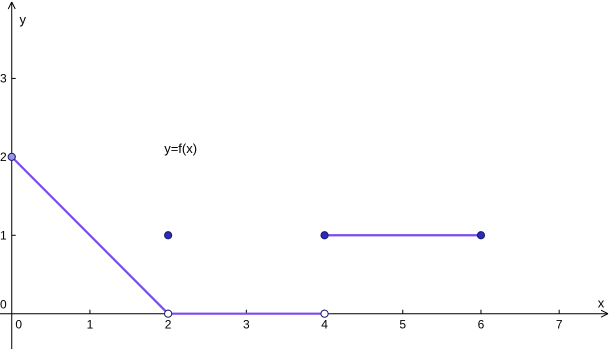 This screenshot has width=610, height=349. Describe the element at coordinates (90, 325) in the screenshot. I see `x-tick-label: 1` at that location.